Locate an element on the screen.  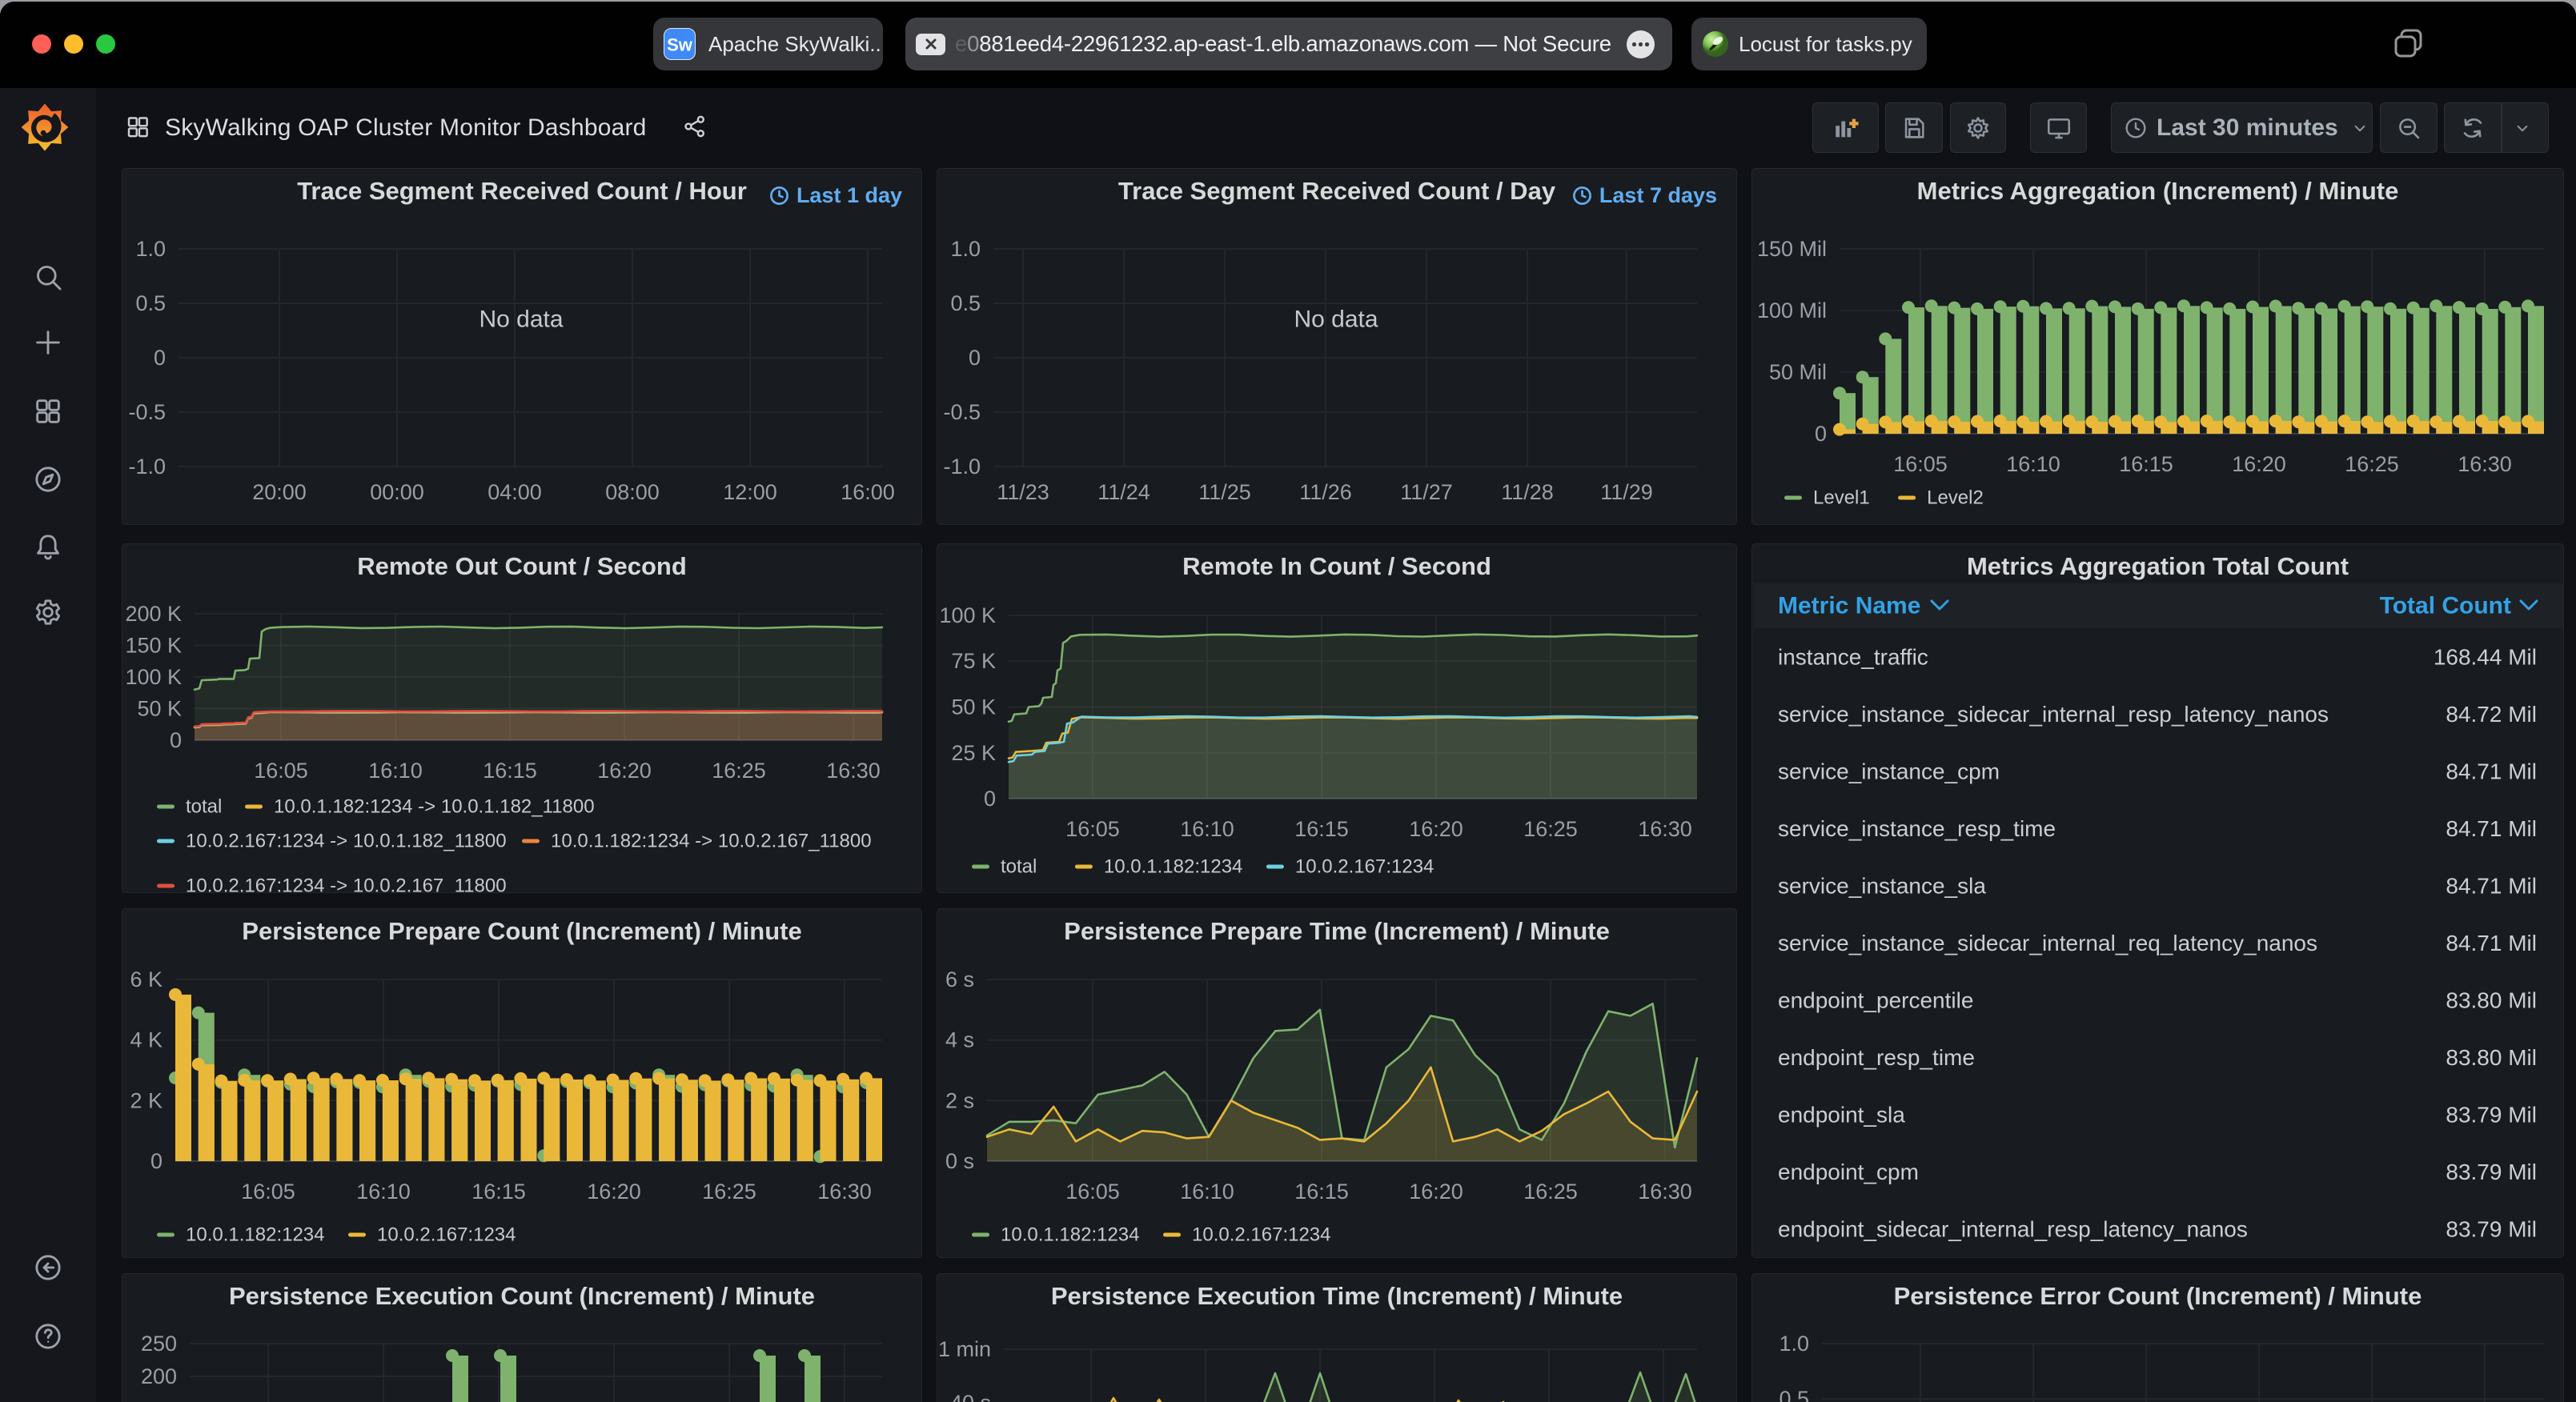
svg-text: service_instance_resp_time is located at coordinates (1917, 829).